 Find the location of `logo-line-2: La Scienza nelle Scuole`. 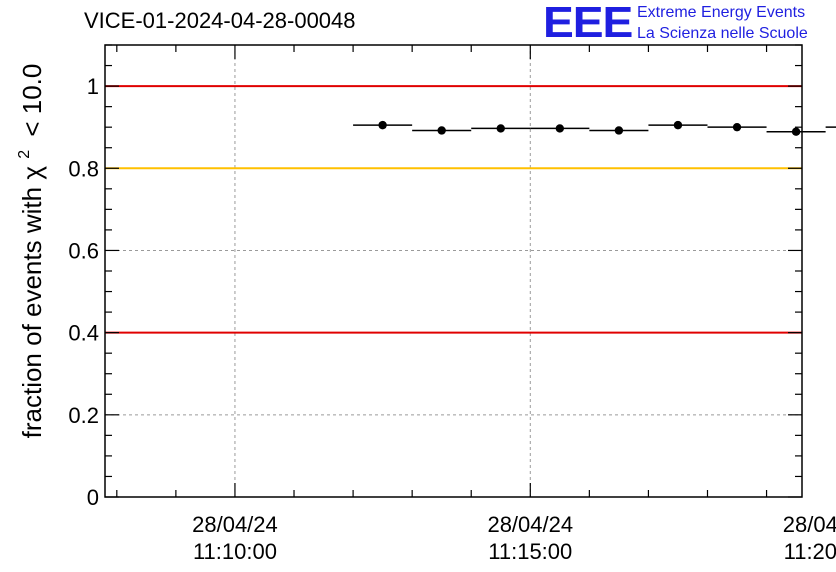

logo-line-2: La Scienza nelle Scuole is located at coordinates (722, 33).